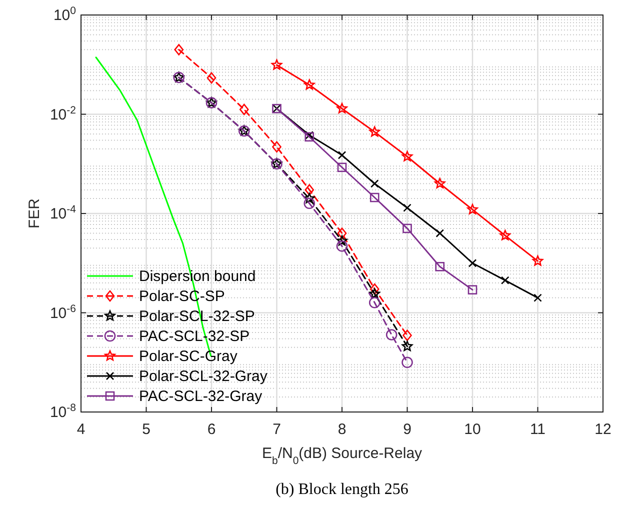 This screenshot has height=522, width=629. I want to click on y-tick-label: 10$^{-4}$, so click(63, 213).